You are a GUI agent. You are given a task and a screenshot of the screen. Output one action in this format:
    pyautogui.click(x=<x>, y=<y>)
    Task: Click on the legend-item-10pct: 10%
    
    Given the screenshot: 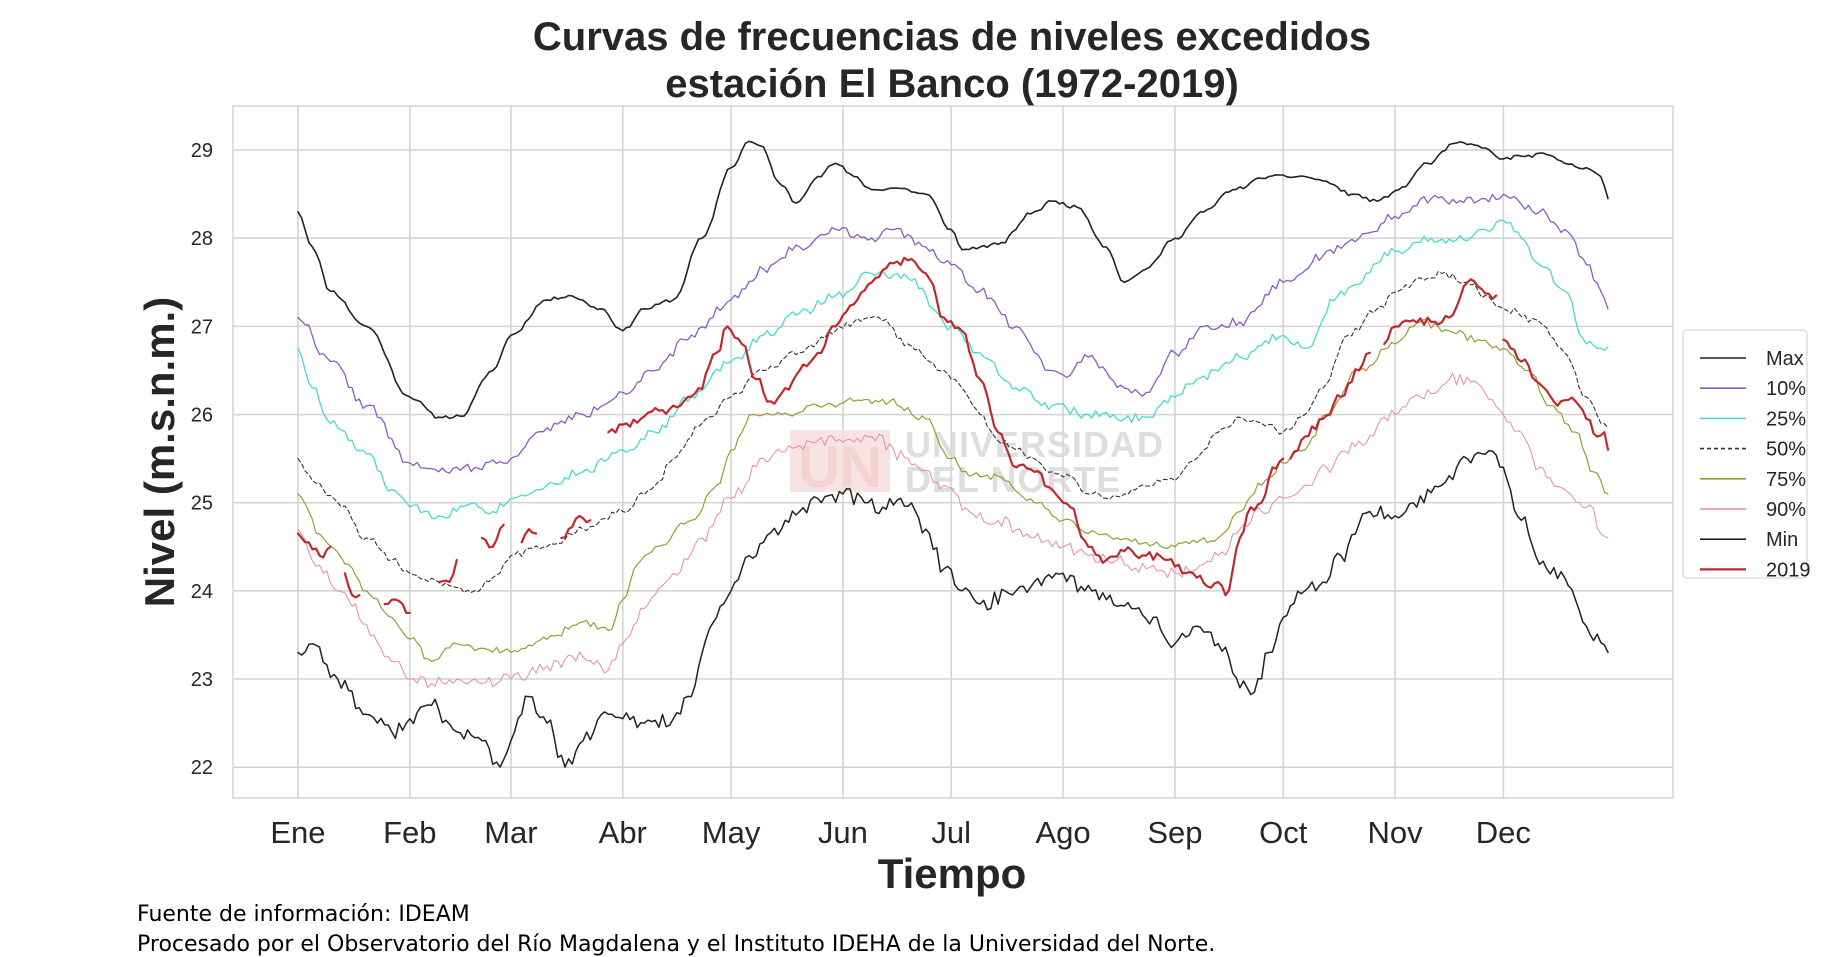 What is the action you would take?
    pyautogui.click(x=1753, y=389)
    